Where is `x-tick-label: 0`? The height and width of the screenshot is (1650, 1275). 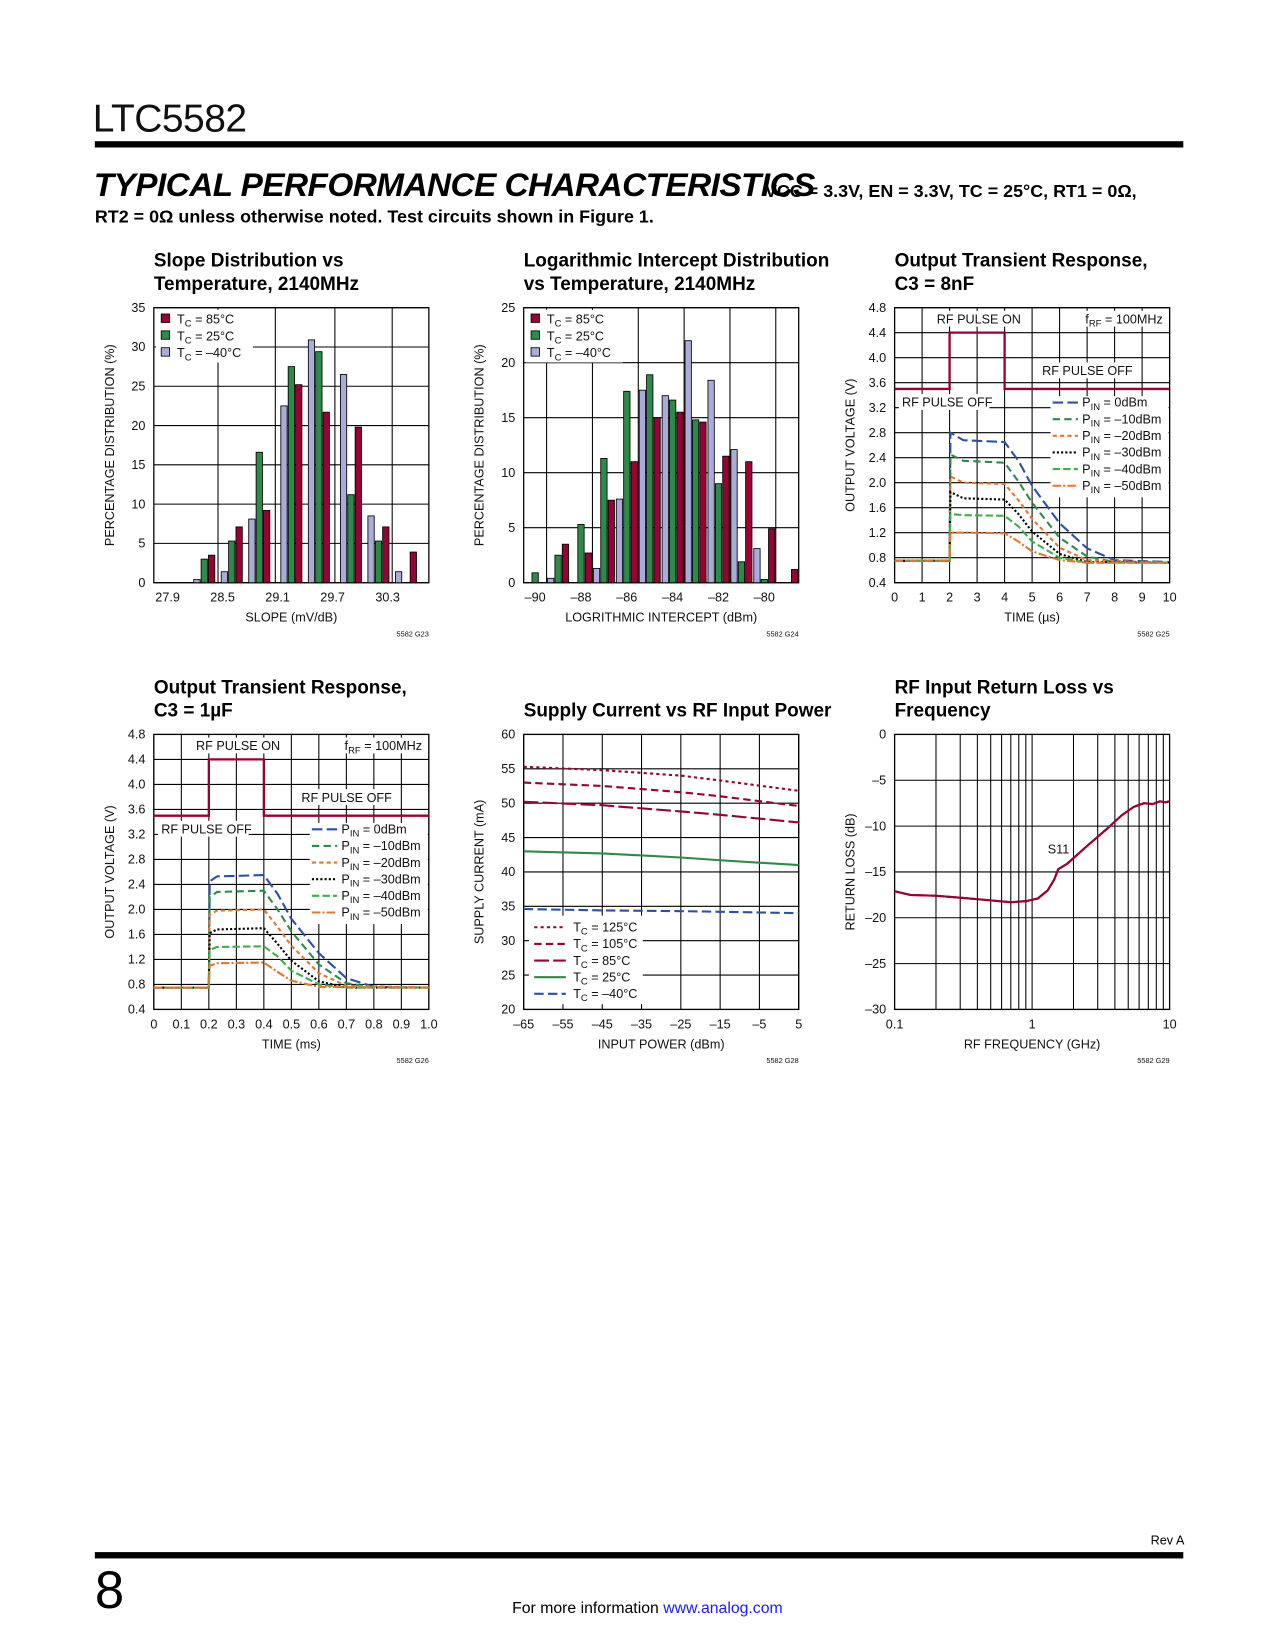 x-tick-label: 0 is located at coordinates (153, 1024).